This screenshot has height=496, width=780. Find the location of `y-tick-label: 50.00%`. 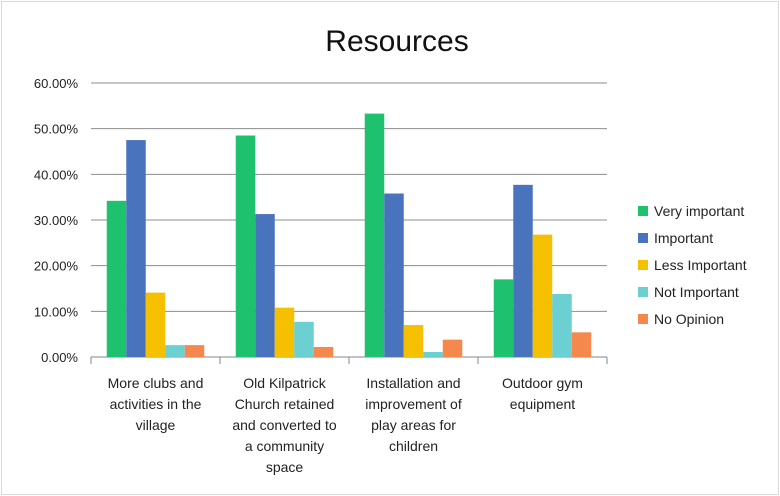

y-tick-label: 50.00% is located at coordinates (56, 129).